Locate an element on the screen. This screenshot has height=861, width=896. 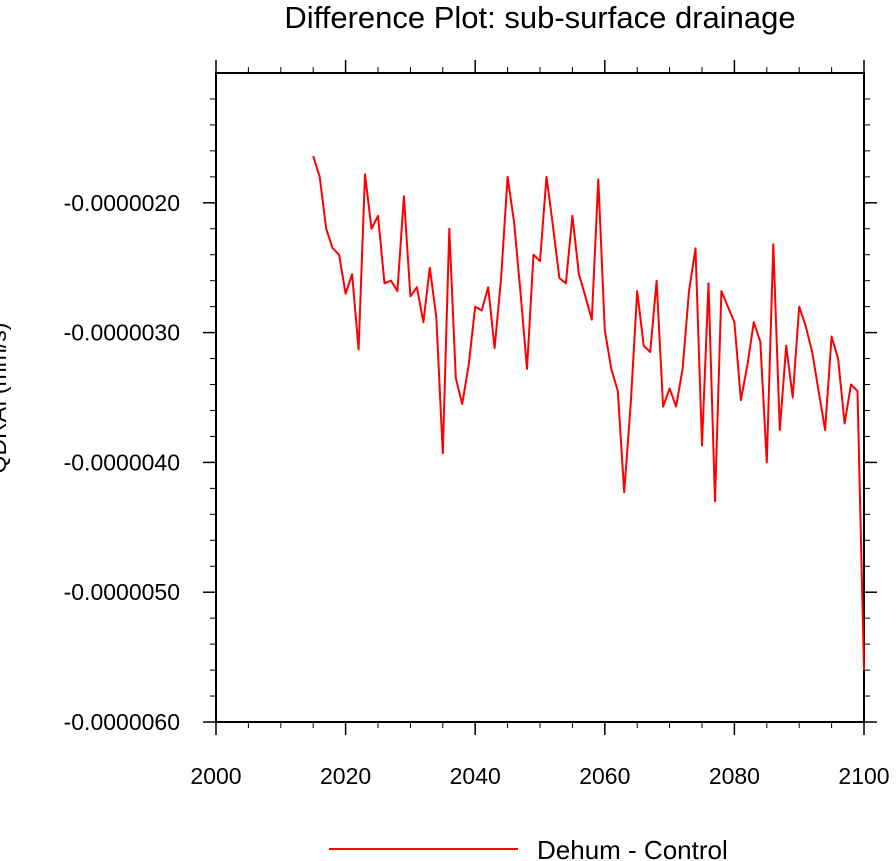
x-tick-label: 2100 is located at coordinates (863, 776).